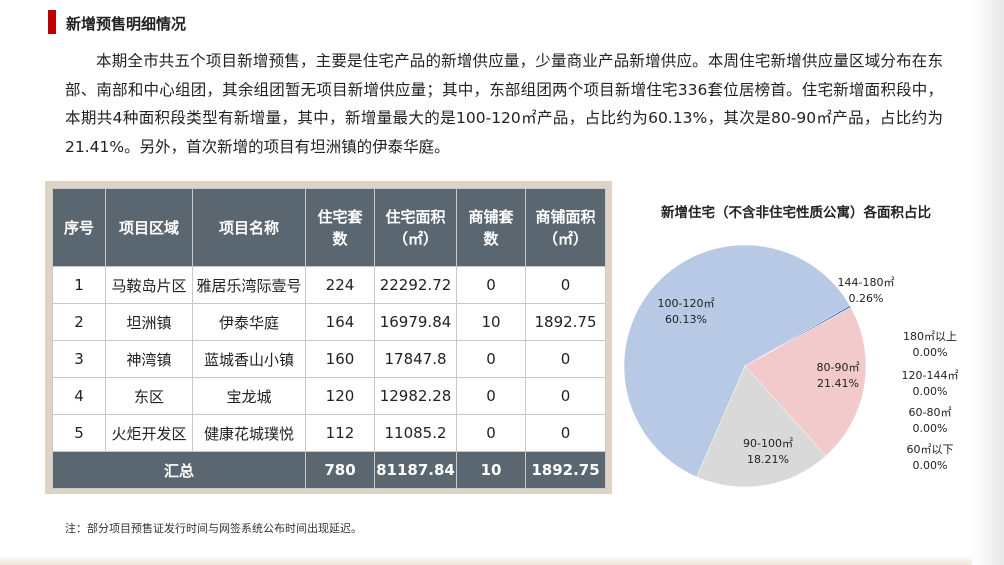 The height and width of the screenshot is (565, 1004). What do you see at coordinates (340, 322) in the screenshot?
I see `table-cell: 164` at bounding box center [340, 322].